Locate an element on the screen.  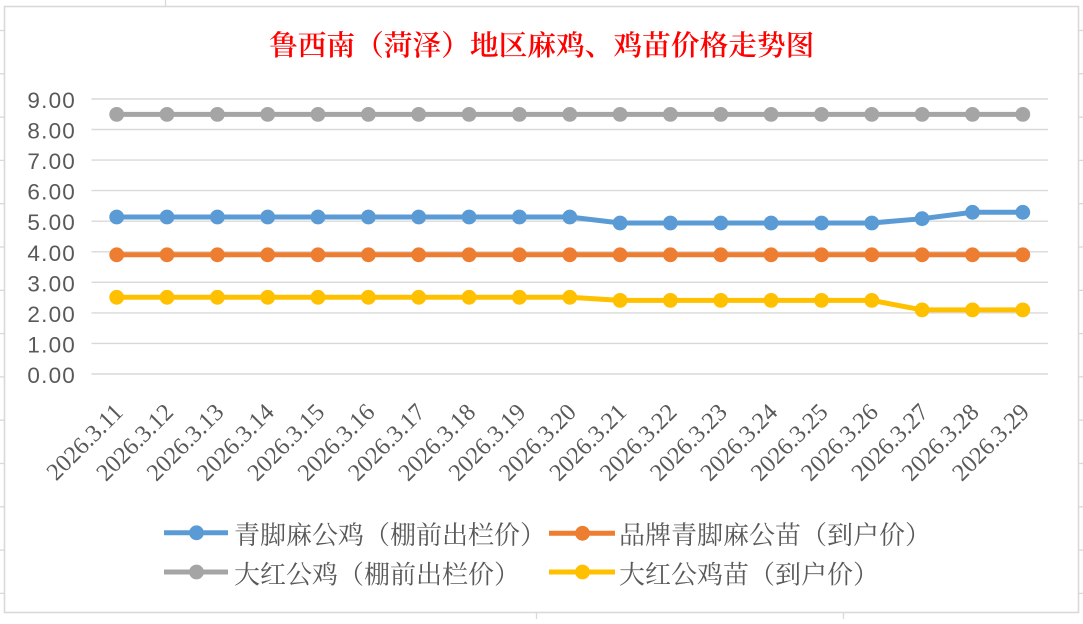
svg-text: 1.00 is located at coordinates (51, 344).